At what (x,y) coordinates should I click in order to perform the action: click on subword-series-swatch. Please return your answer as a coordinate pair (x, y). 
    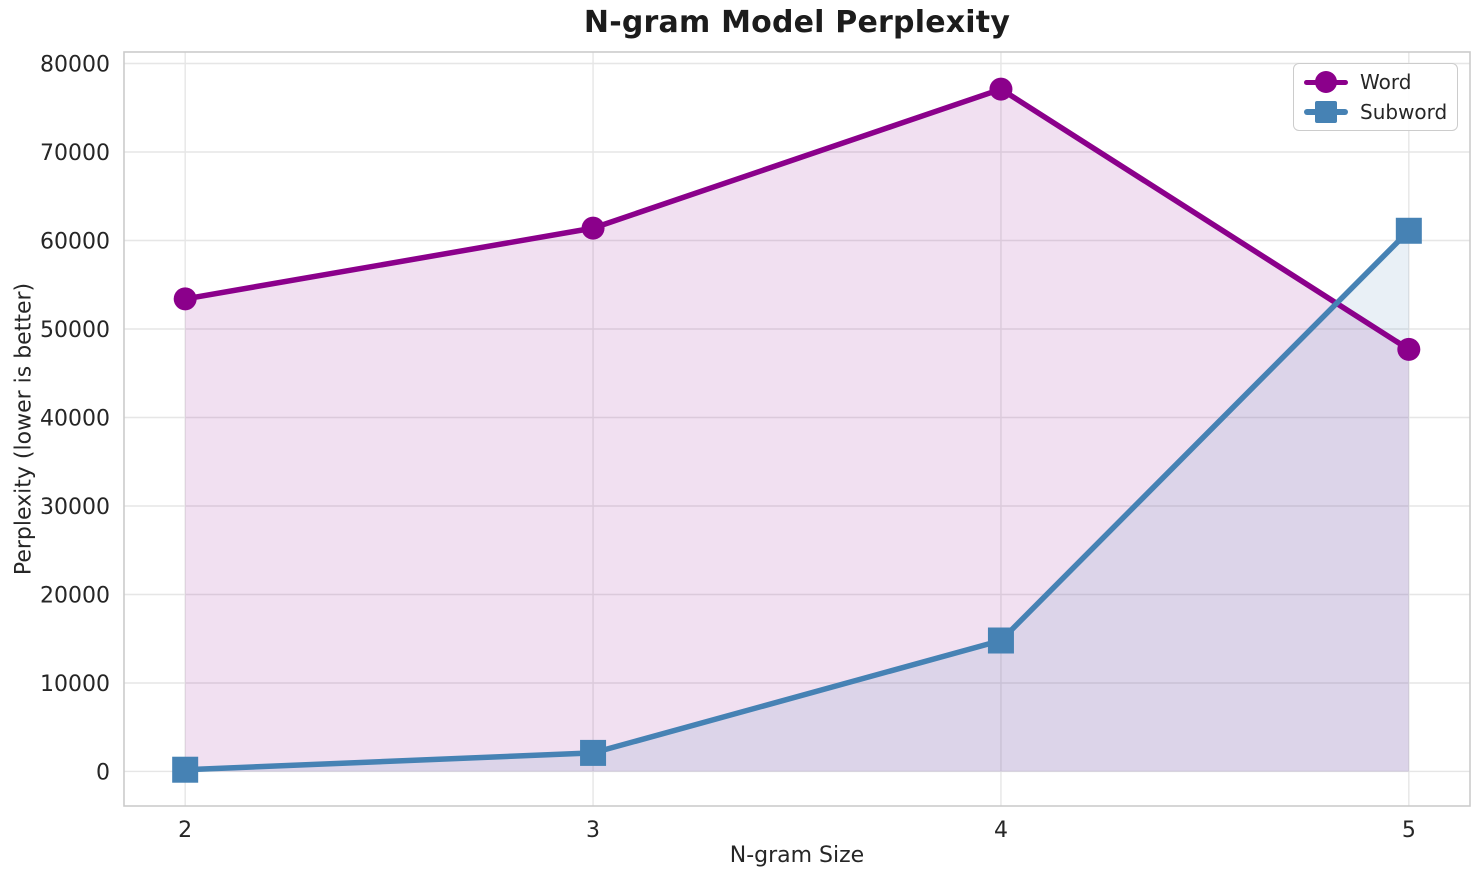
    Looking at the image, I should click on (1326, 112).